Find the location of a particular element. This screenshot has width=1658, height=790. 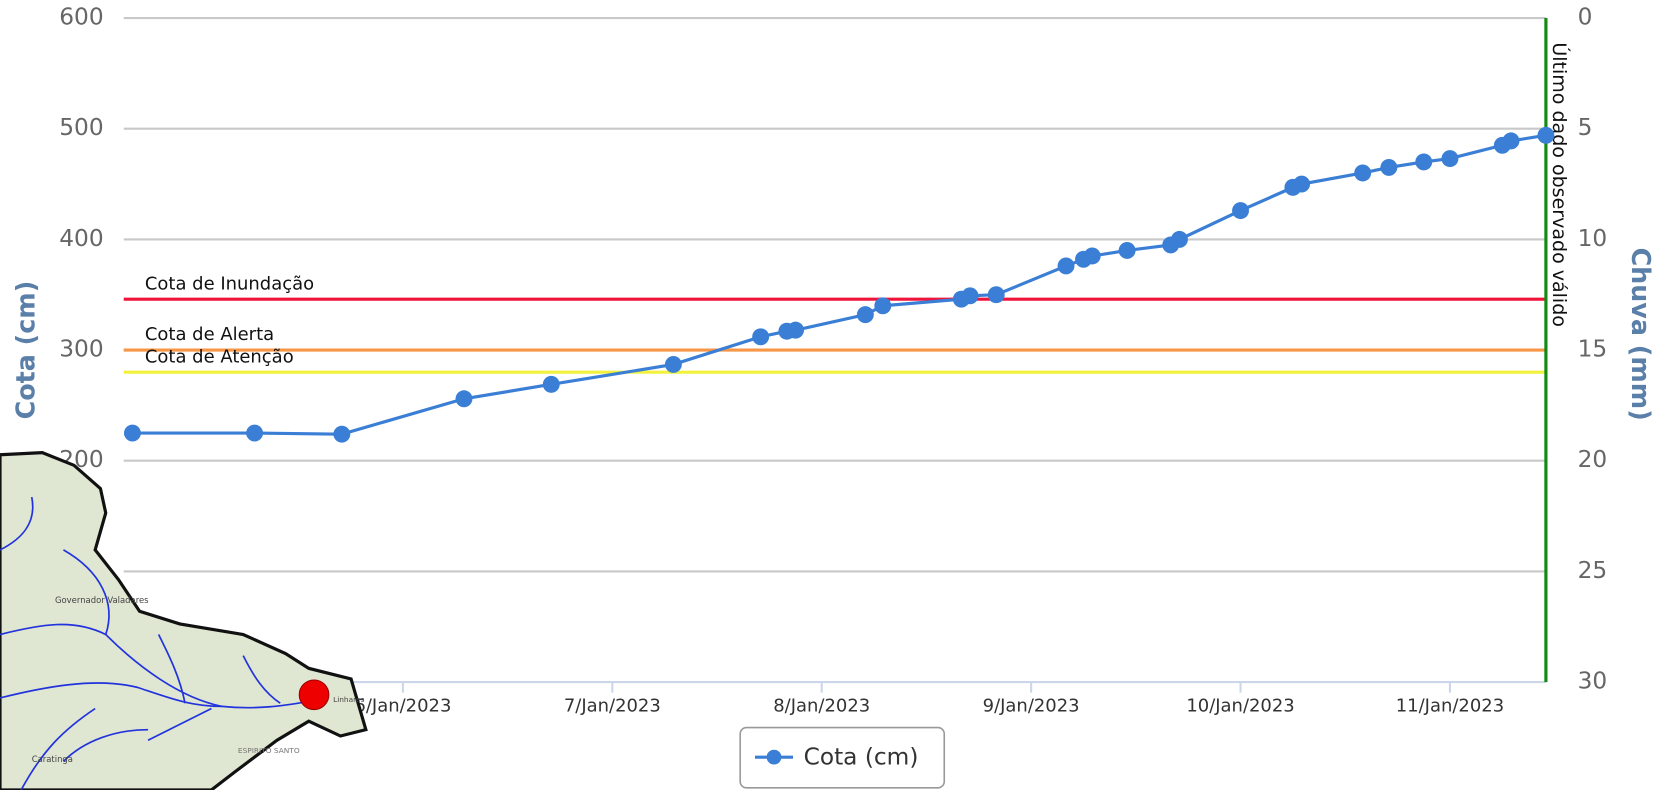

x-tick-label: 11/Jan/2023 is located at coordinates (1450, 705).